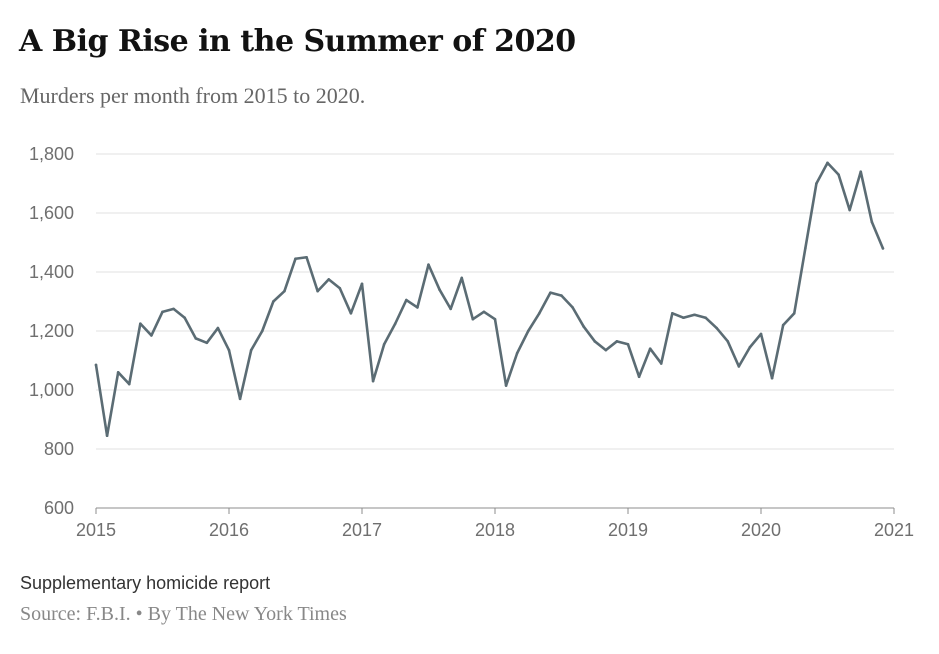 This screenshot has height=654, width=939. What do you see at coordinates (628, 530) in the screenshot?
I see `x-tick-label: 2019` at bounding box center [628, 530].